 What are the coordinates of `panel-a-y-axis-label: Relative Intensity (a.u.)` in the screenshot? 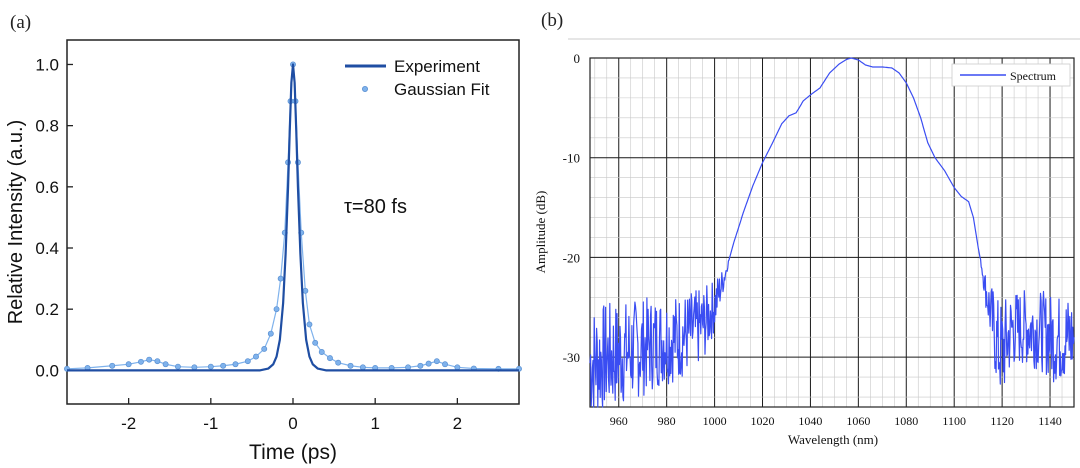 It's located at (16, 222).